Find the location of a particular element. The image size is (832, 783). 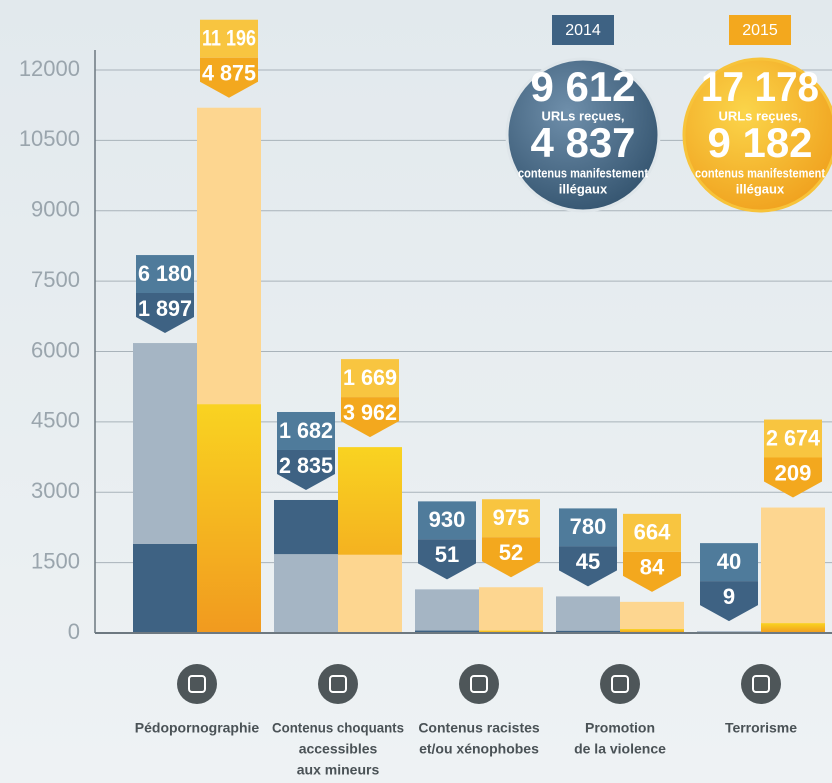

x-tick-label: Promotion is located at coordinates (620, 728).